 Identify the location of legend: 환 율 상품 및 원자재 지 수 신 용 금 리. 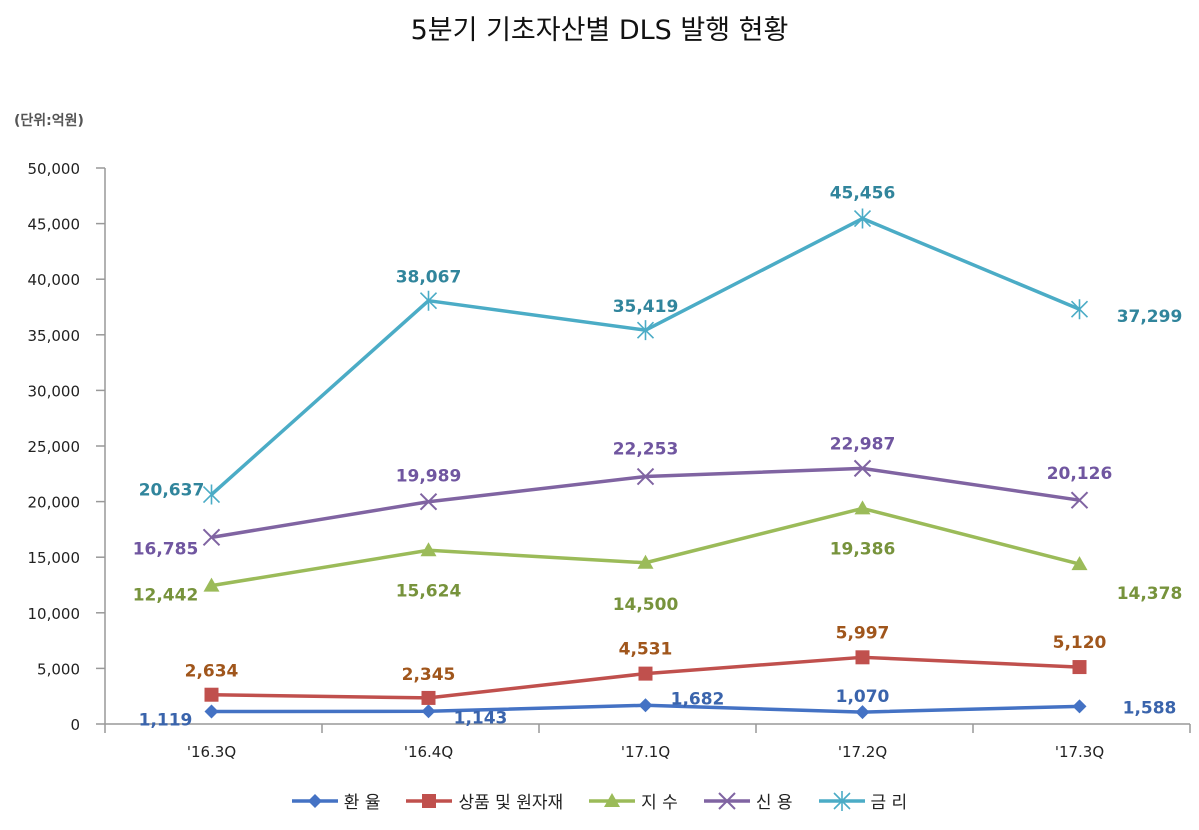
(599, 800).